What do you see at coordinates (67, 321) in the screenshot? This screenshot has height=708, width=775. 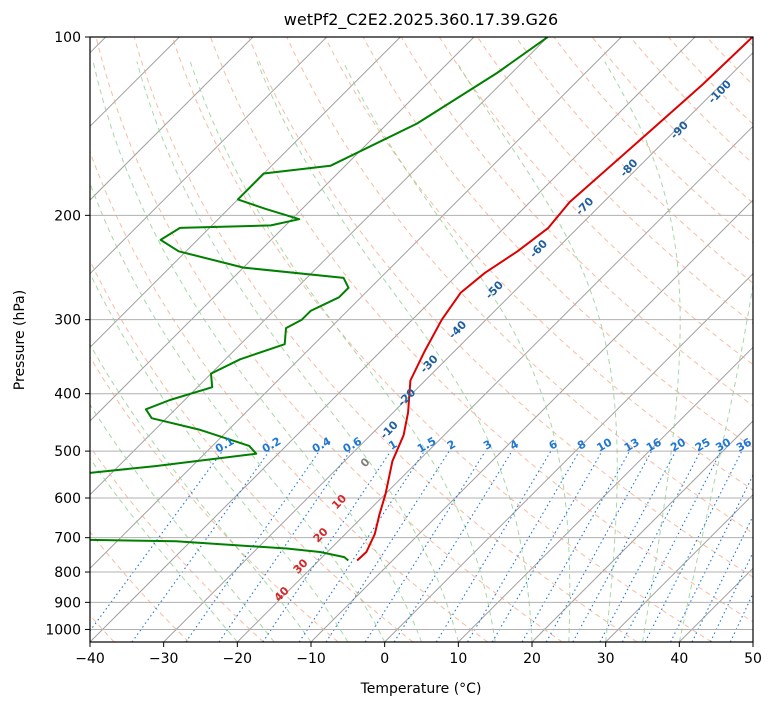 I see `y-tick-label: 300` at bounding box center [67, 321].